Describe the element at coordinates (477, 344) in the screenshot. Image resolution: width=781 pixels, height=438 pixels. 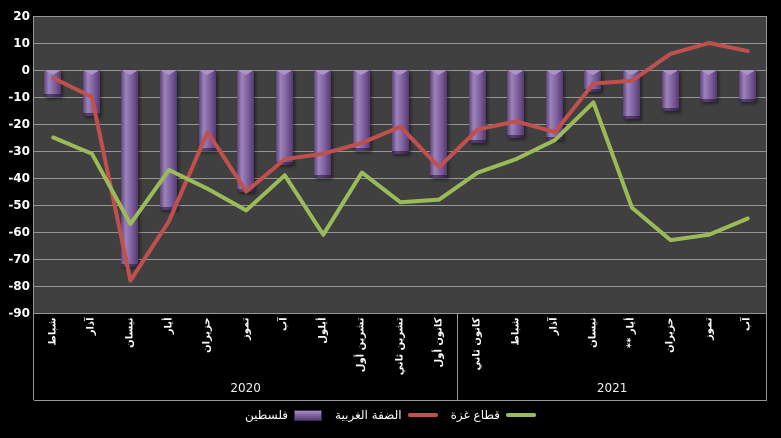
I see `x-axis-month-label: كانون ثاني` at that location.